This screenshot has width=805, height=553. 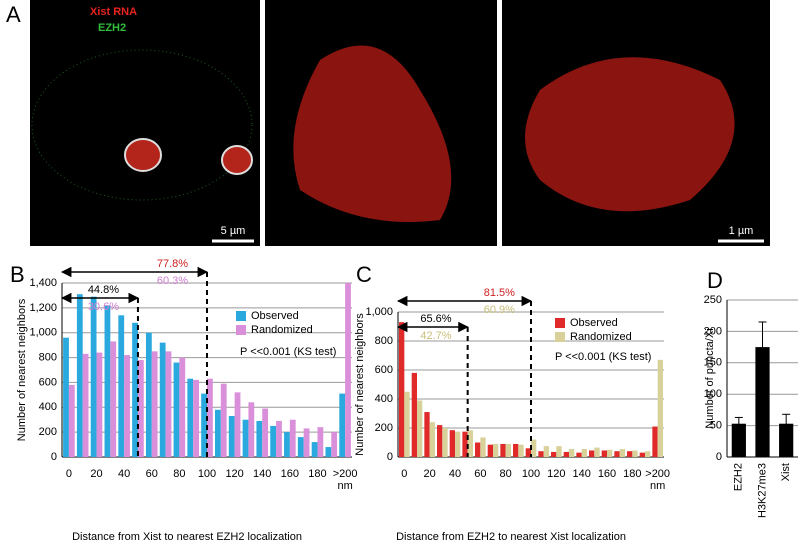 I want to click on panel-label: A, so click(x=13, y=14).